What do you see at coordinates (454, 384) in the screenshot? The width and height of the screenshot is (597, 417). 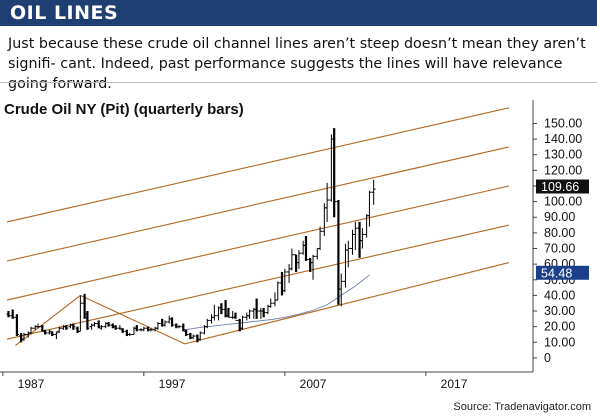 I see `x-tick-label: 2017` at bounding box center [454, 384].